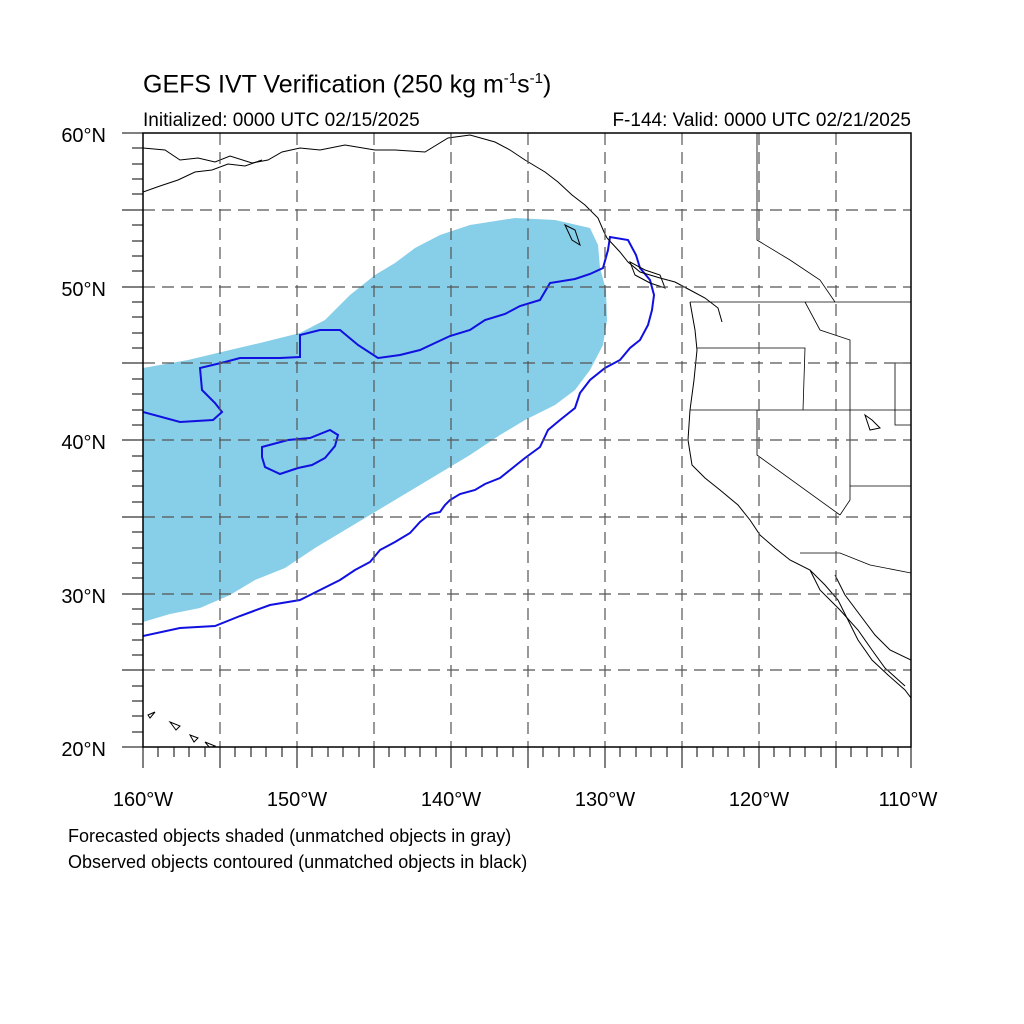  Describe the element at coordinates (83, 136) in the screenshot. I see `lat-label-60n: 60°N` at that location.